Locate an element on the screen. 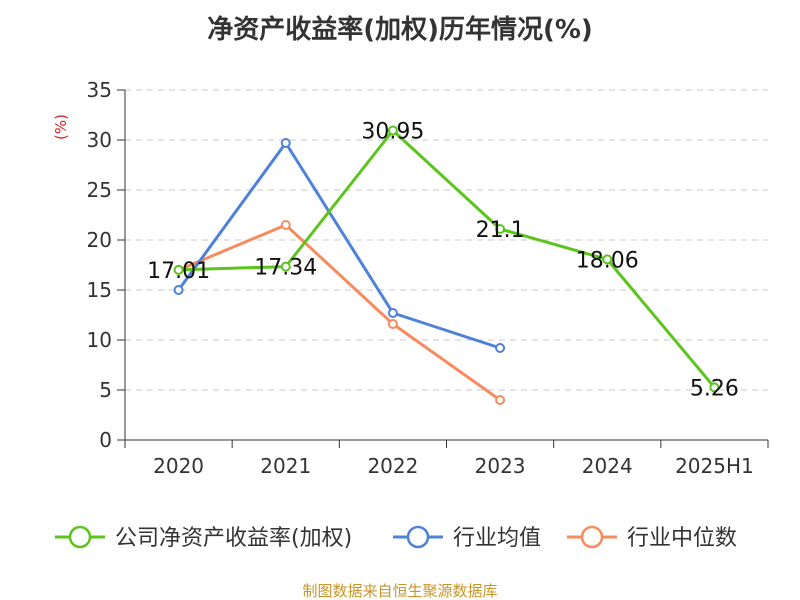 The height and width of the screenshot is (600, 800). series-0-point-2023 is located at coordinates (500, 229).